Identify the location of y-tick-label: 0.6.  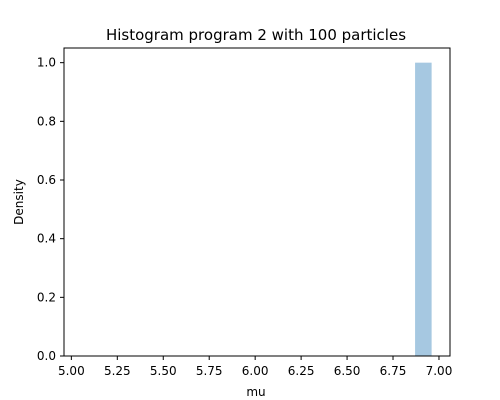
(46, 180).